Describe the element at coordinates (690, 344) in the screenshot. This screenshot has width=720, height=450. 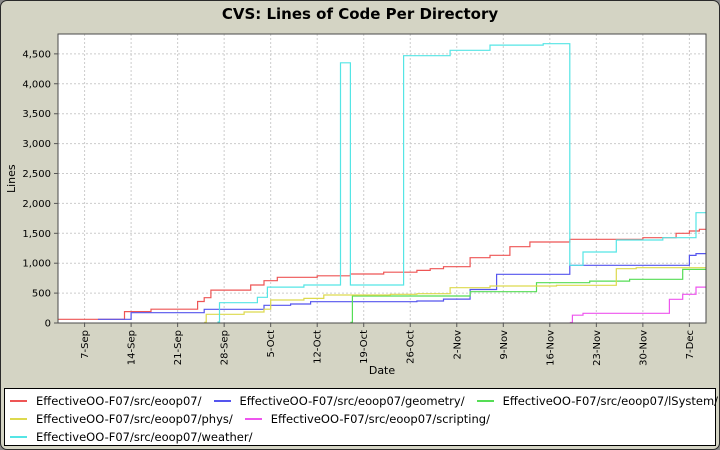
I see `x-tick-label: 7-Dec` at that location.